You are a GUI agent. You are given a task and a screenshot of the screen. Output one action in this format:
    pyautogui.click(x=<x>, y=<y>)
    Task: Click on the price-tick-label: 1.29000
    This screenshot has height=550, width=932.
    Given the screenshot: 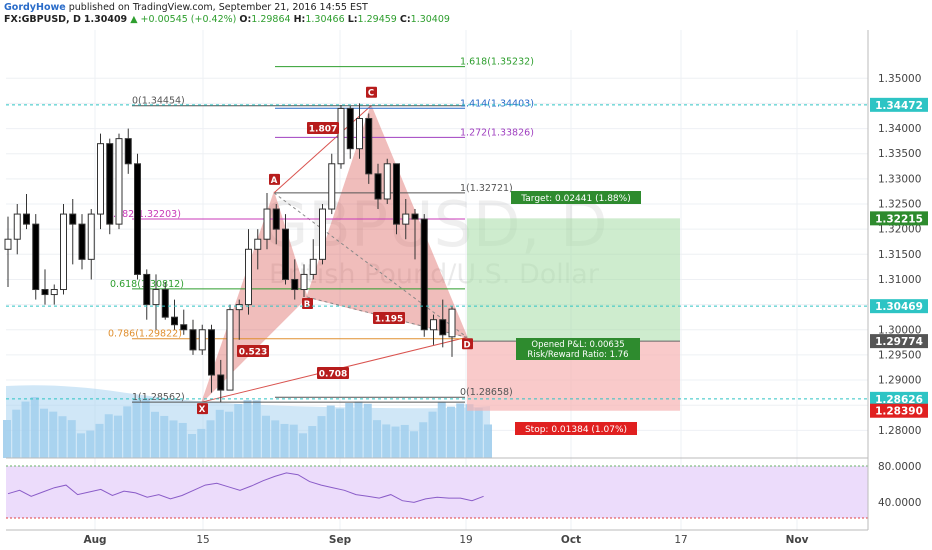 What is the action you would take?
    pyautogui.click(x=899, y=381)
    